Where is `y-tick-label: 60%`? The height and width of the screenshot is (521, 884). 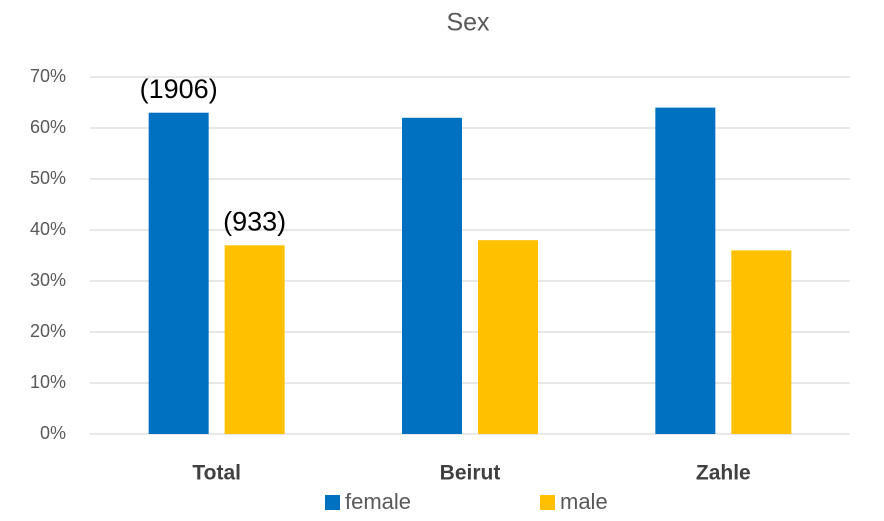
y-tick-label: 60% is located at coordinates (48, 127).